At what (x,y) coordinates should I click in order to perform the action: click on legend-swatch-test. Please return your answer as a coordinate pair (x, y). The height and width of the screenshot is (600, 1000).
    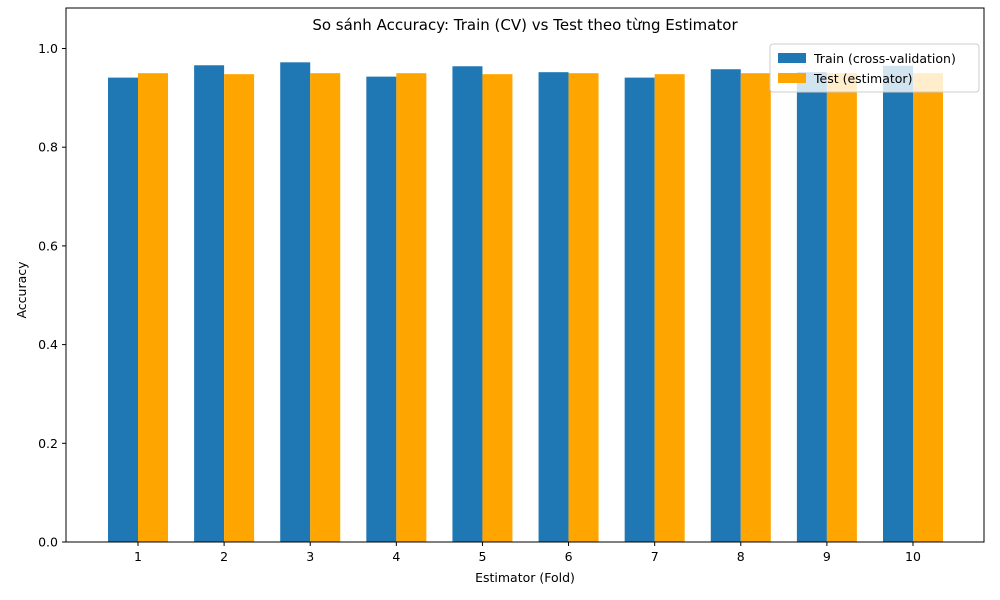
    Looking at the image, I should click on (792, 78).